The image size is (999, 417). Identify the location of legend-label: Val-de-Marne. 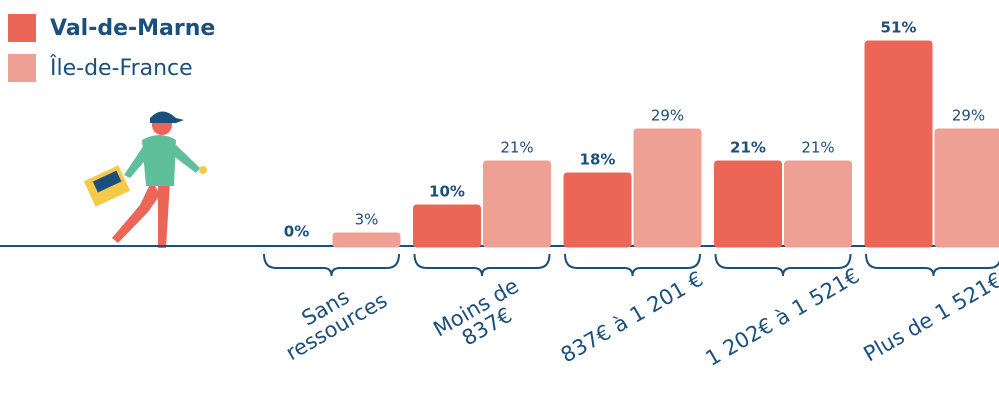
(132, 28).